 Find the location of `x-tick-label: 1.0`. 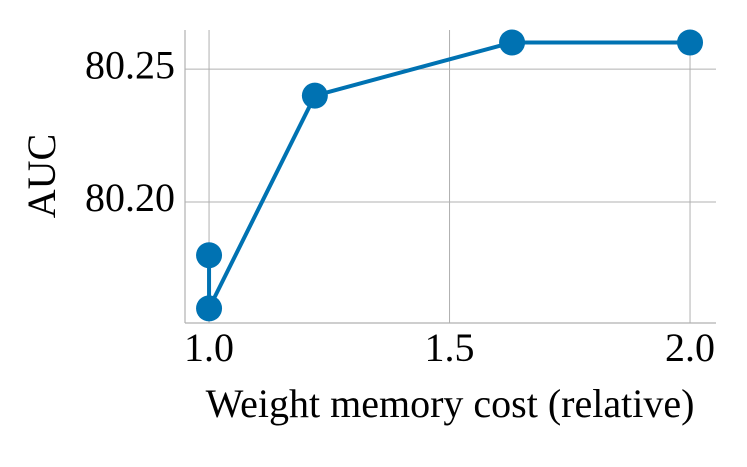

x-tick-label: 1.0 is located at coordinates (209, 347).